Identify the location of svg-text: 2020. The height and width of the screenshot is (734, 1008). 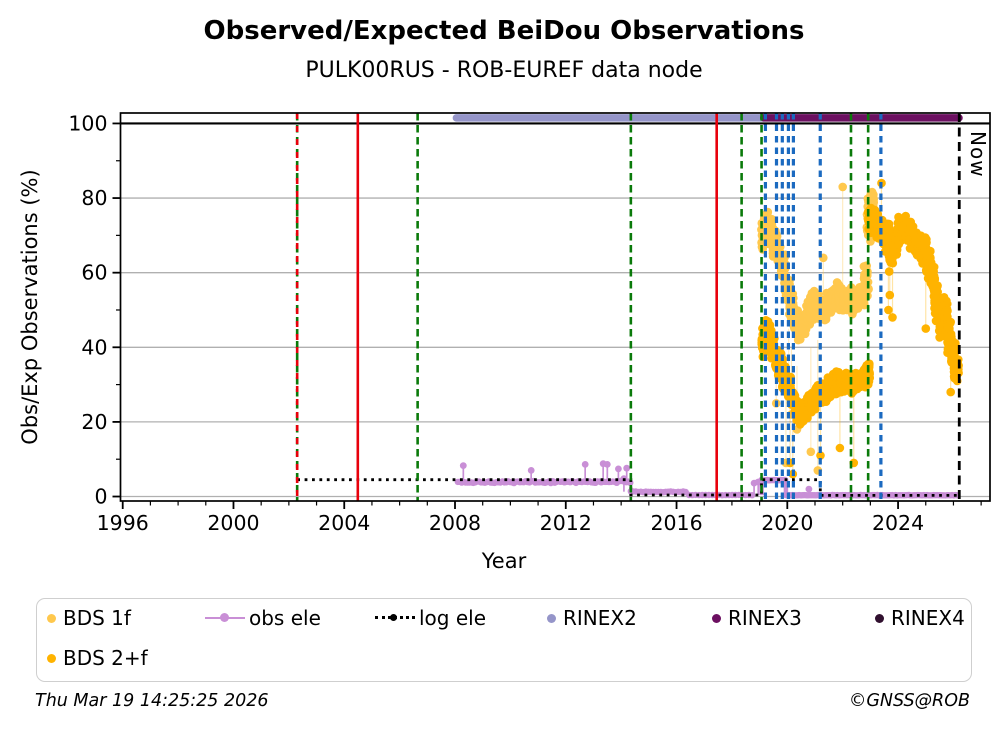
(787, 523).